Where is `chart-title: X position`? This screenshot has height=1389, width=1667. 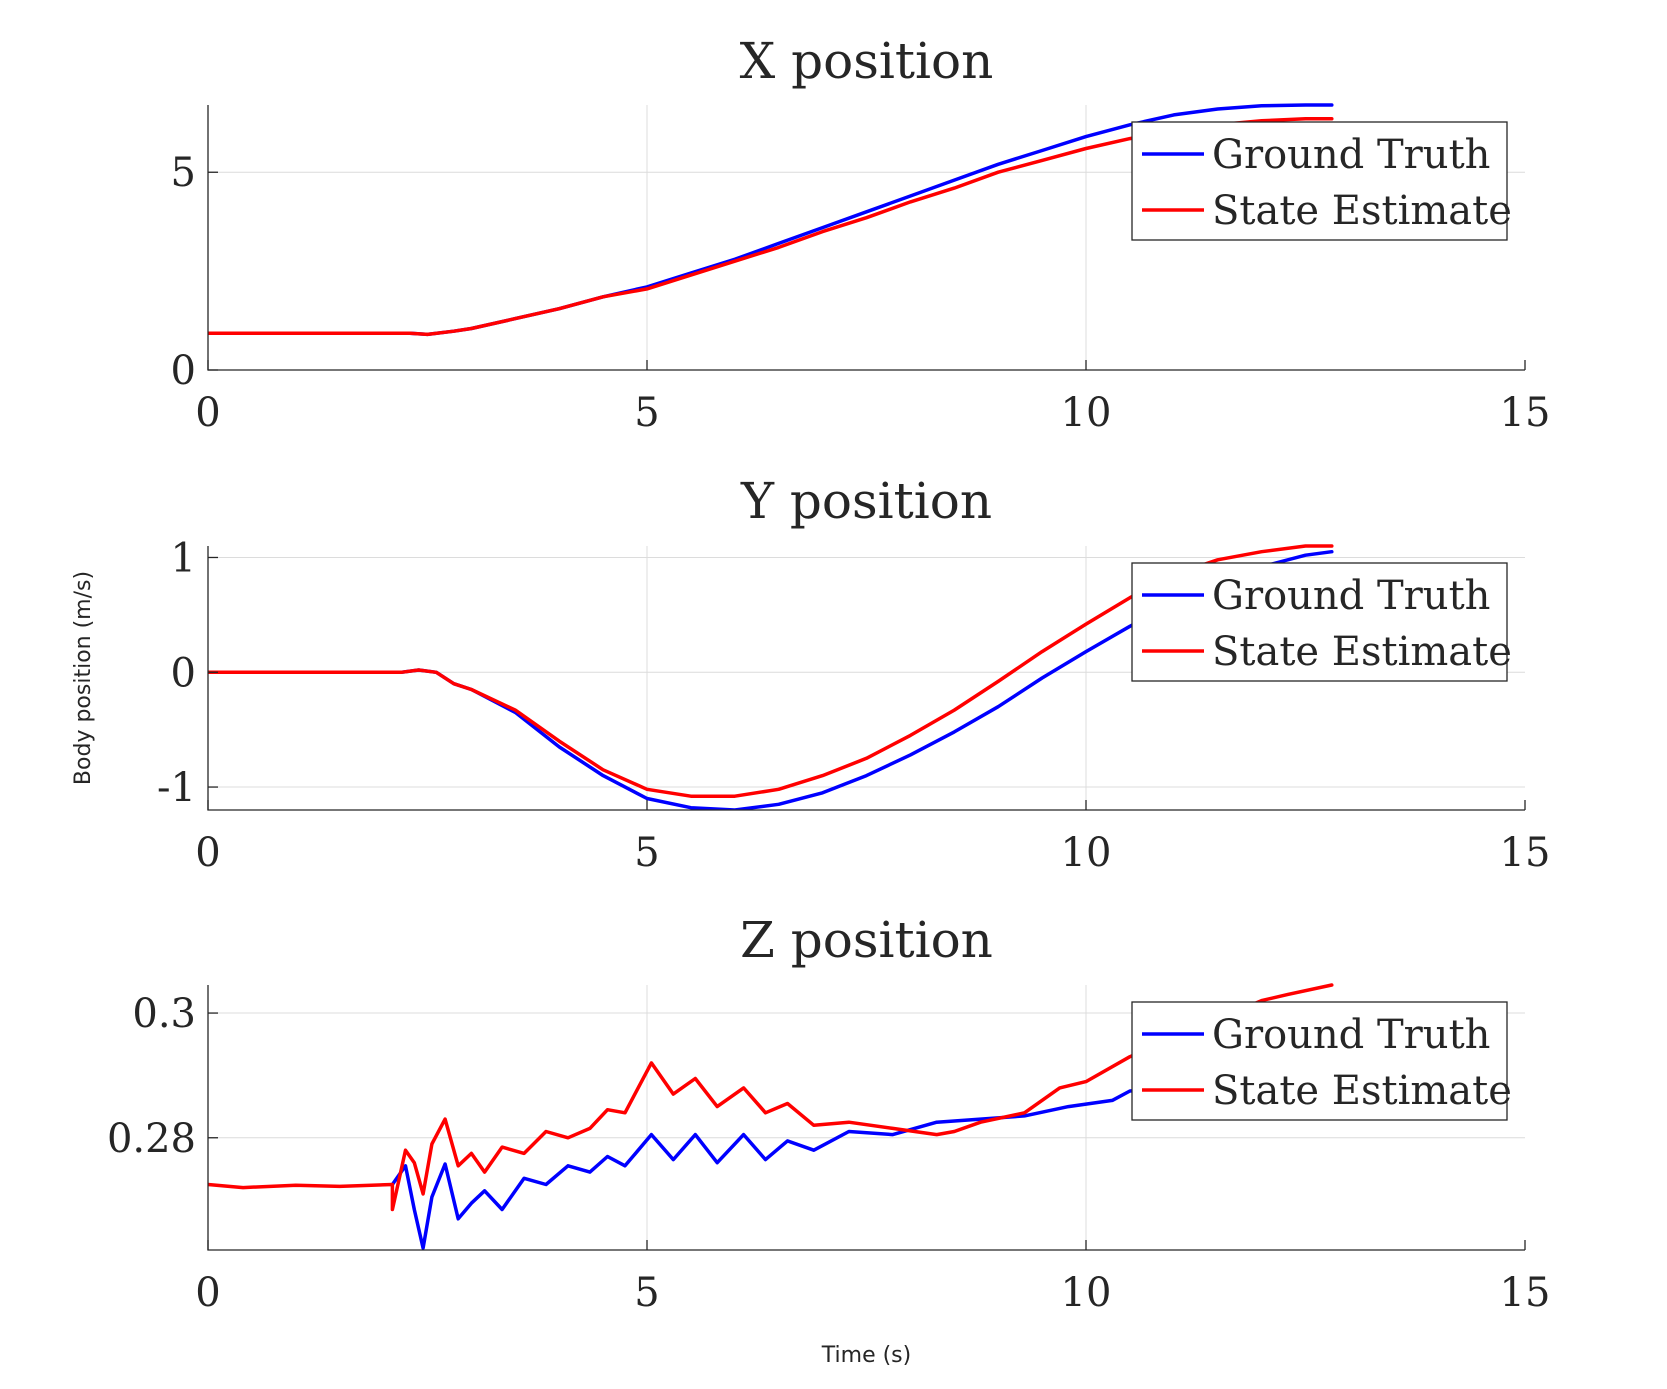
chart-title: X position is located at coordinates (867, 61).